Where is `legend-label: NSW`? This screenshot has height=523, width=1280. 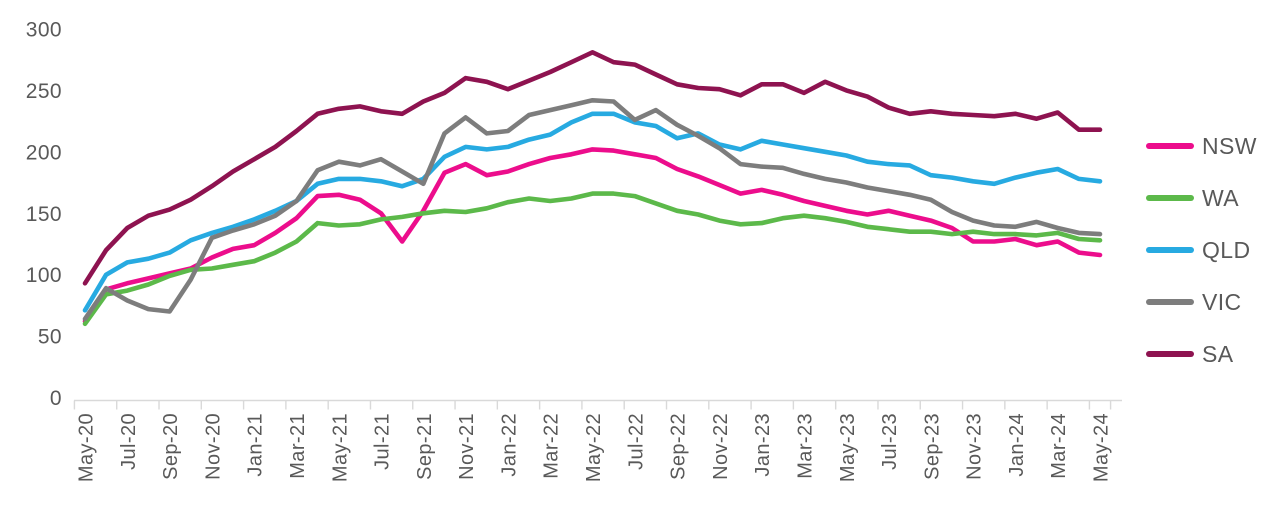
legend-label: NSW is located at coordinates (1229, 145).